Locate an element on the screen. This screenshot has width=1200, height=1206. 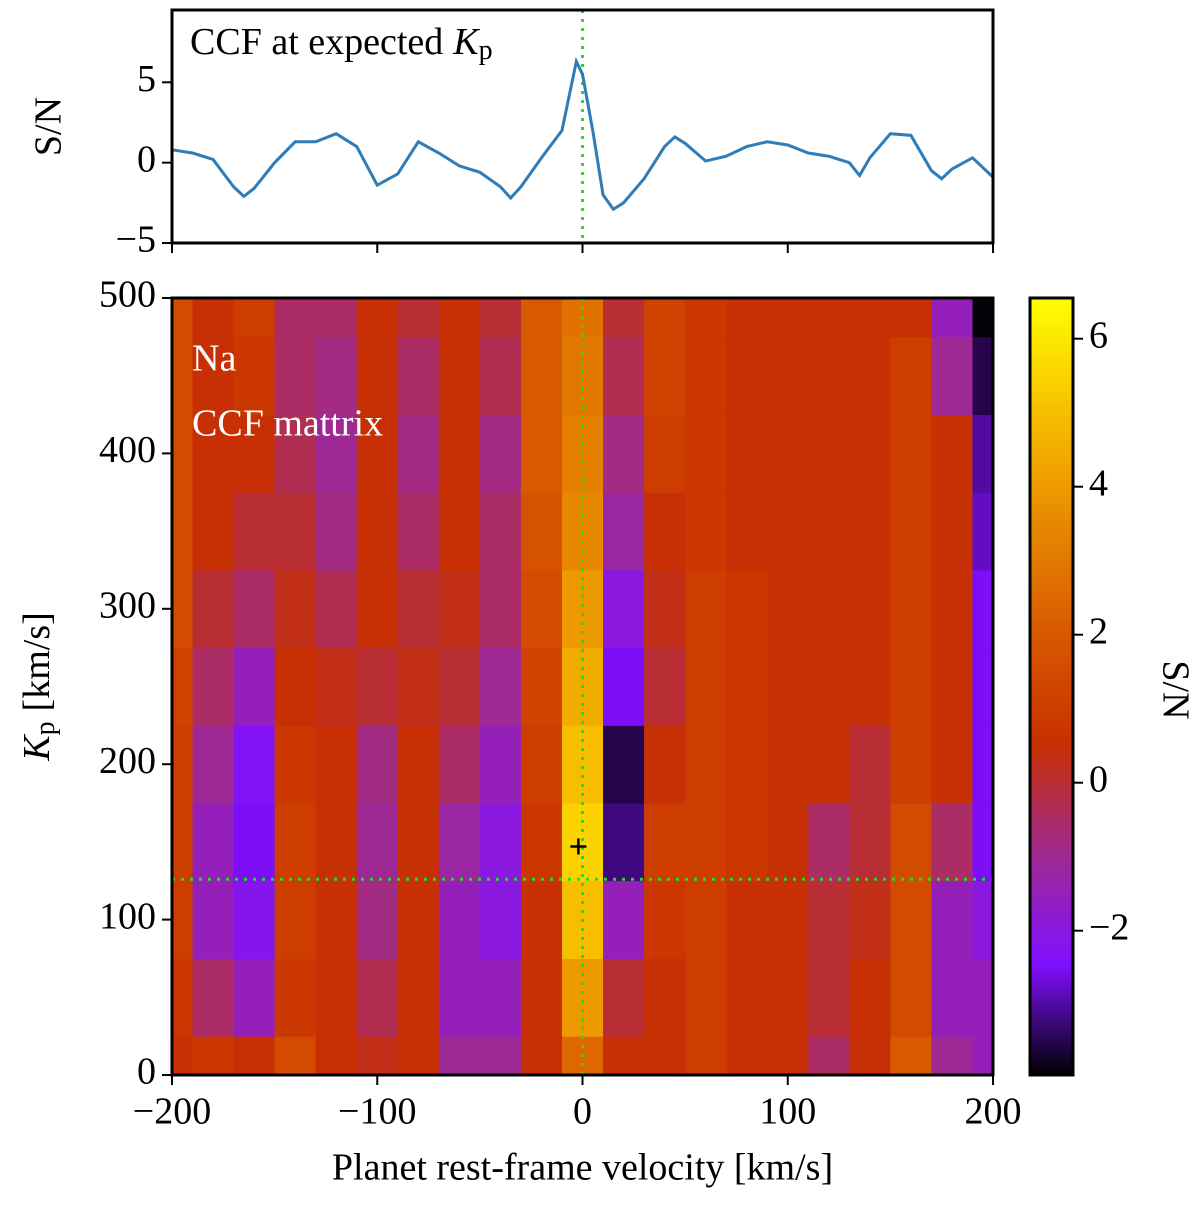
y-axis-label: S/N is located at coordinates (49, 126).